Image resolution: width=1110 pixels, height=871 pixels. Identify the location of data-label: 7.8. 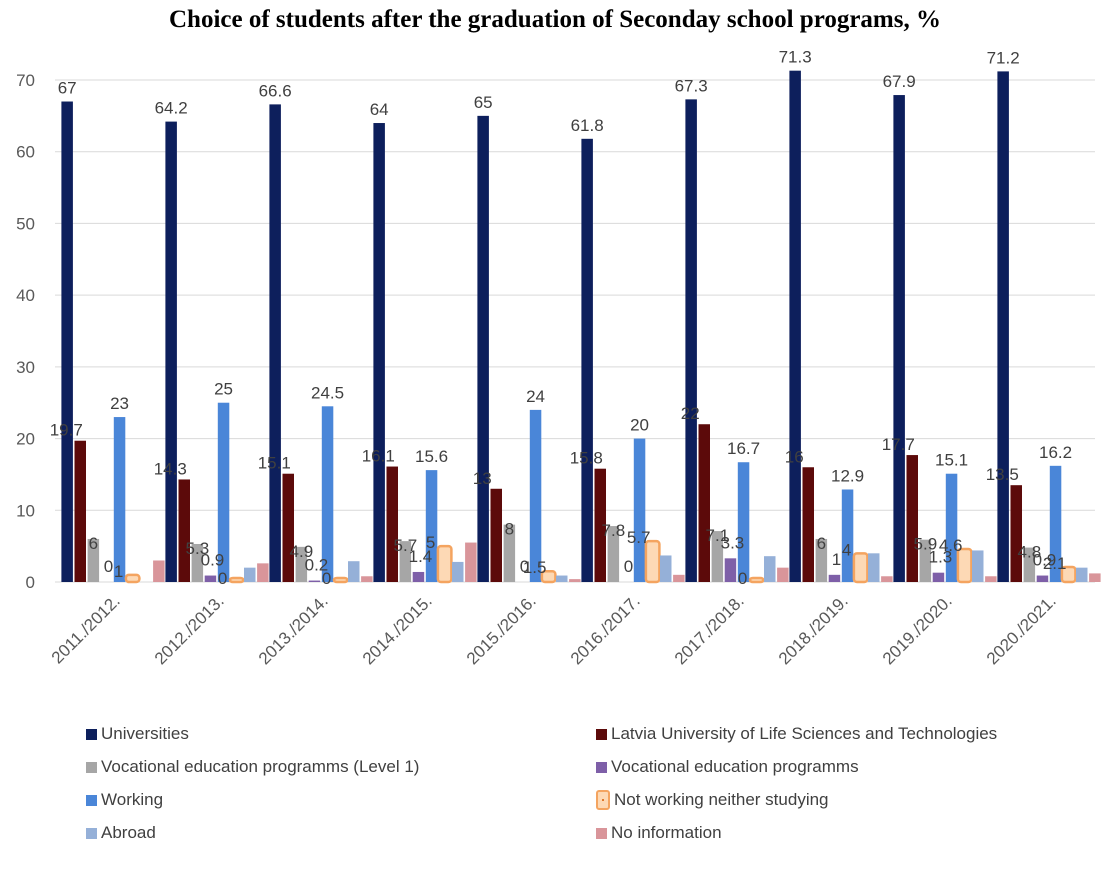
(614, 530).